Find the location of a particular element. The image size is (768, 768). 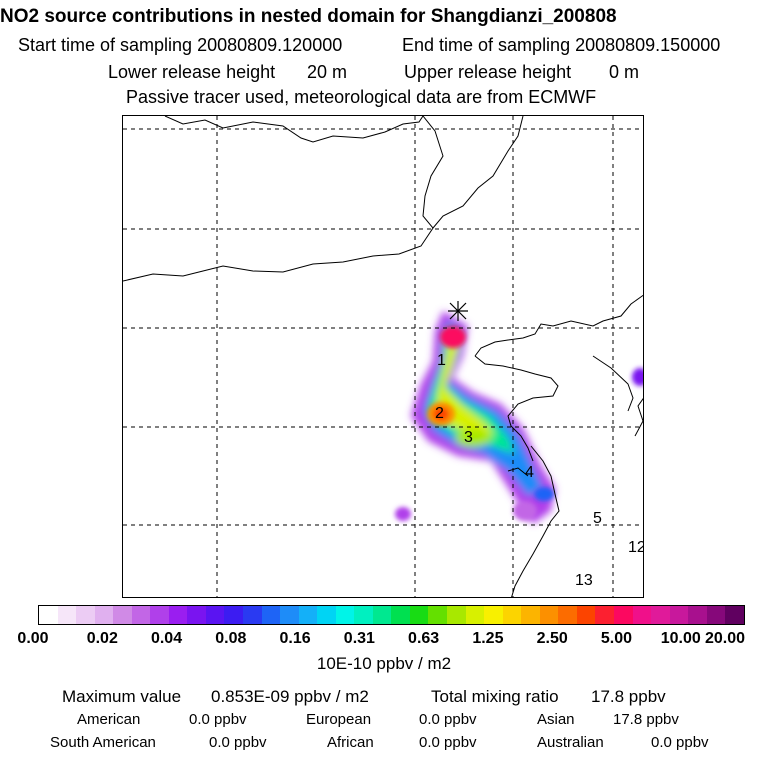

region-label-2: 2 is located at coordinates (439, 413).